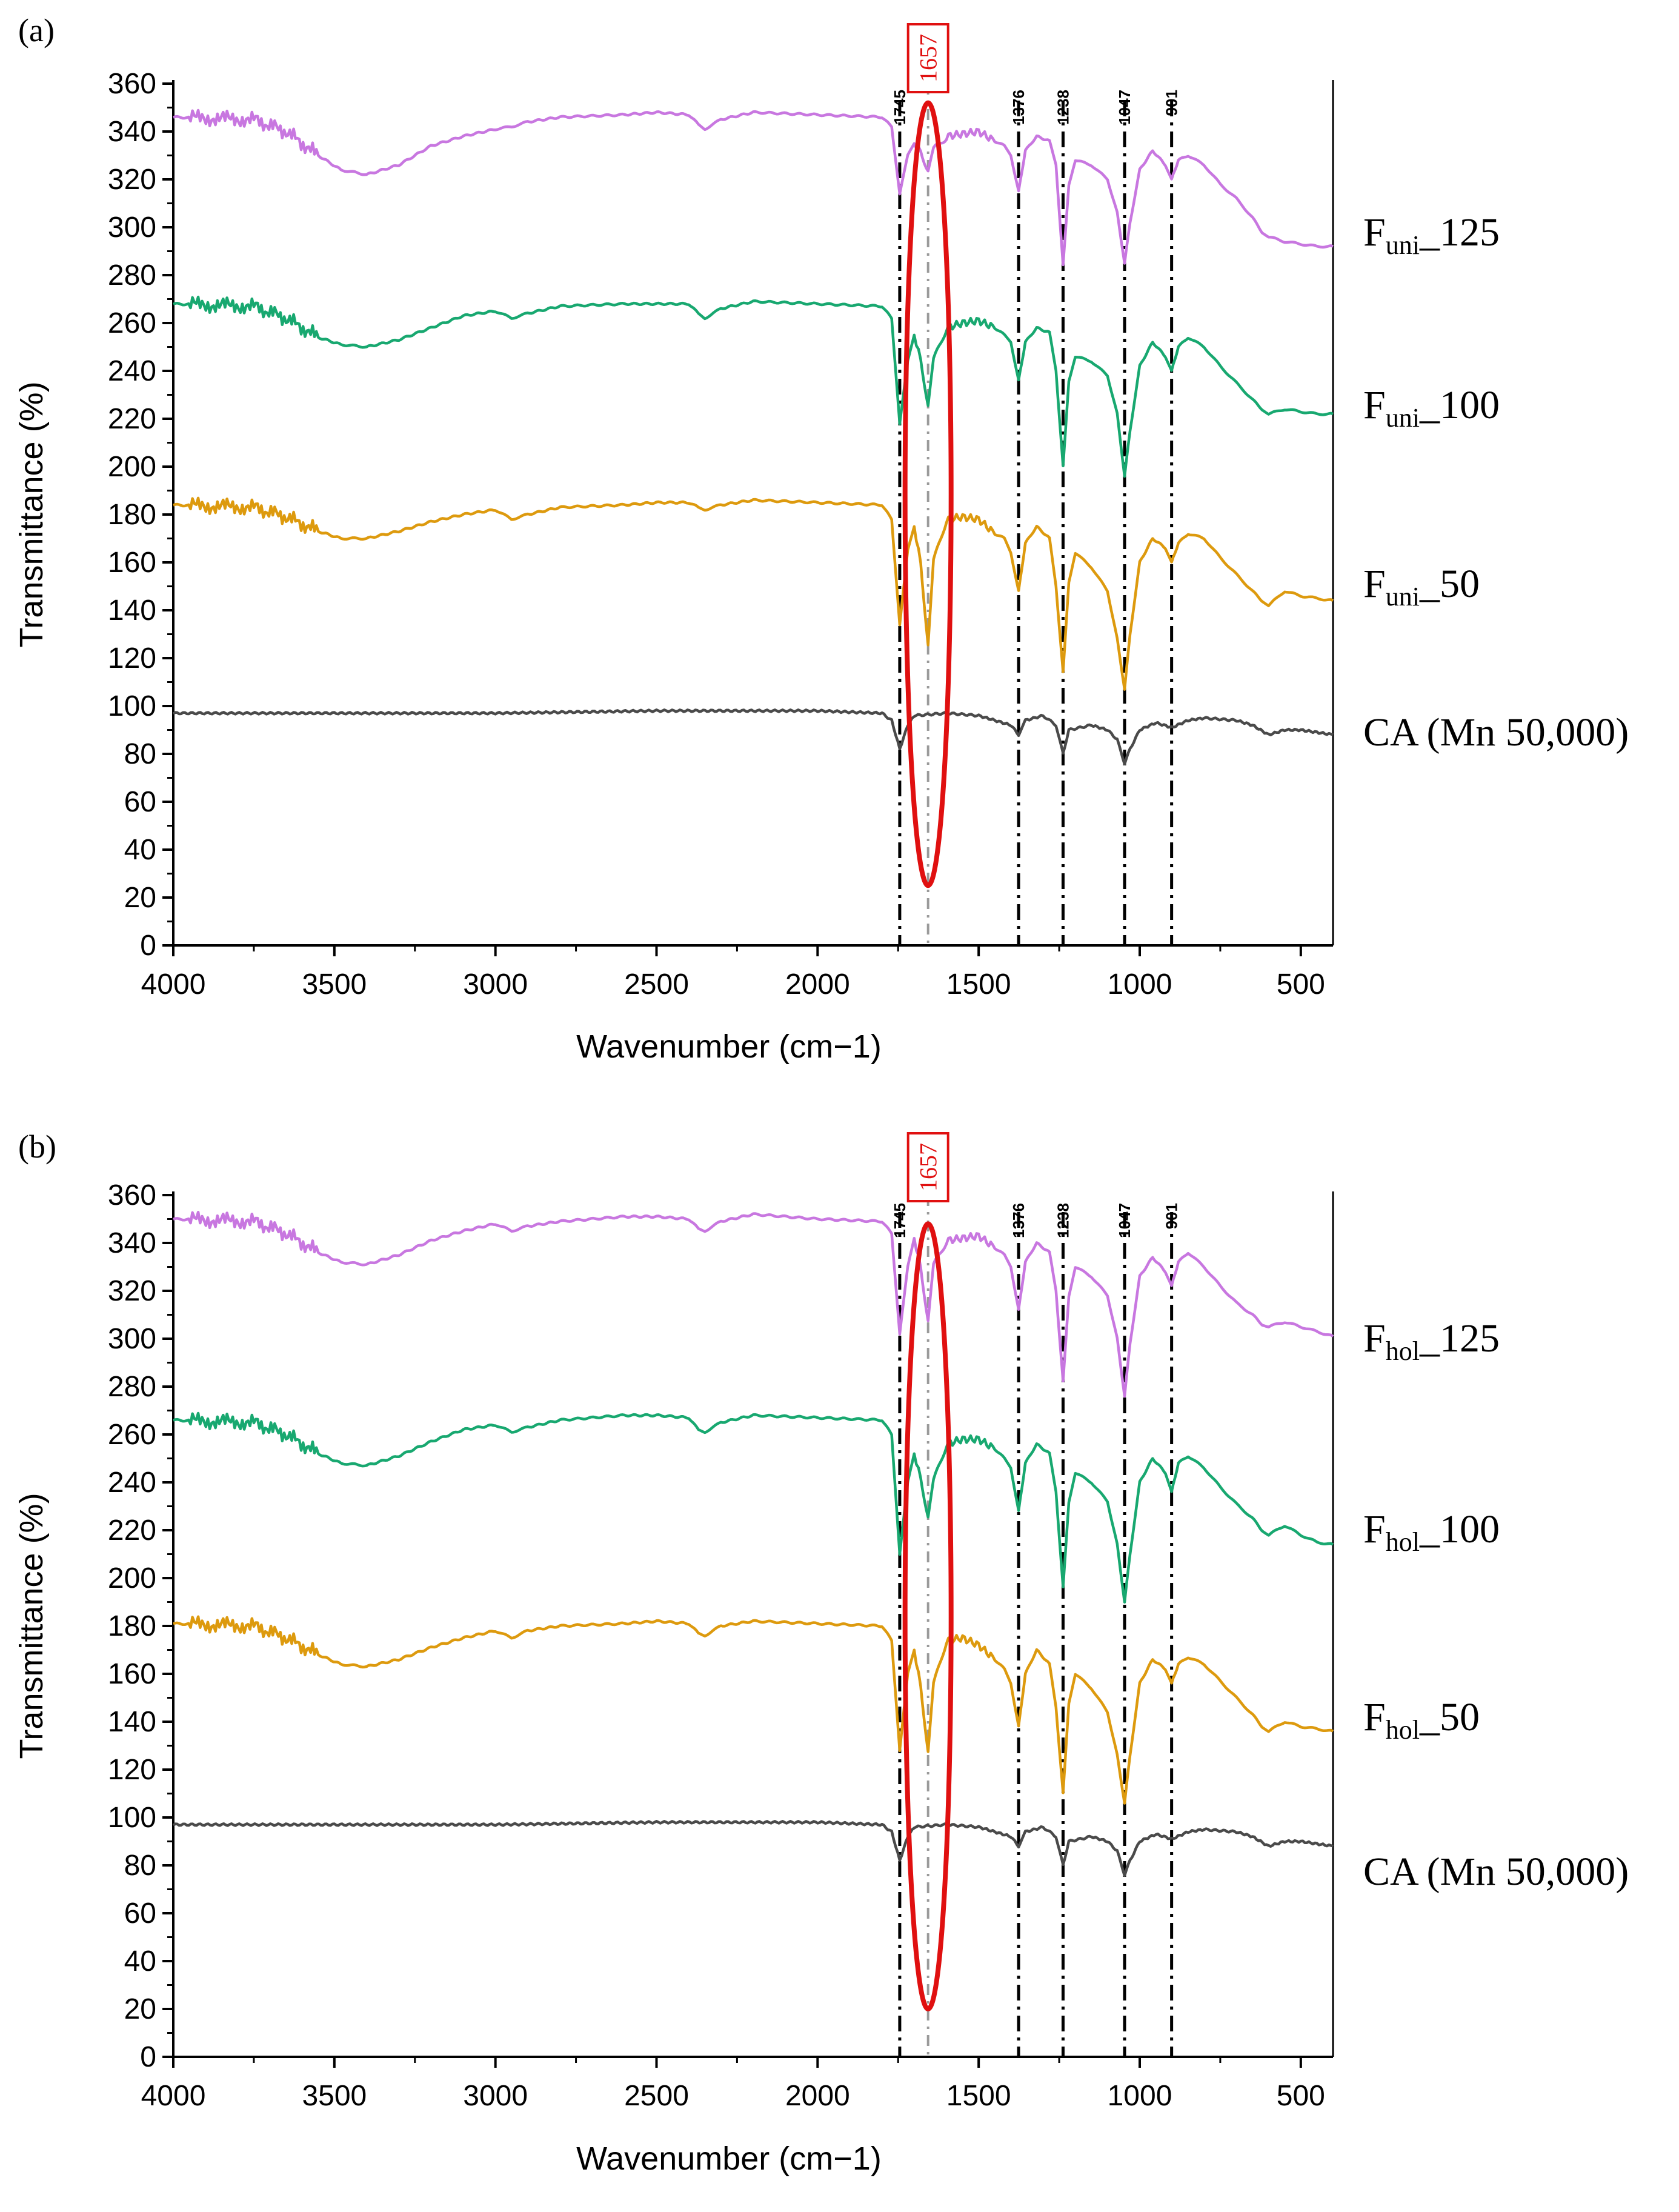 The image size is (1679, 2212). Describe the element at coordinates (37, 1146) in the screenshot. I see `panel-label: (b)` at that location.